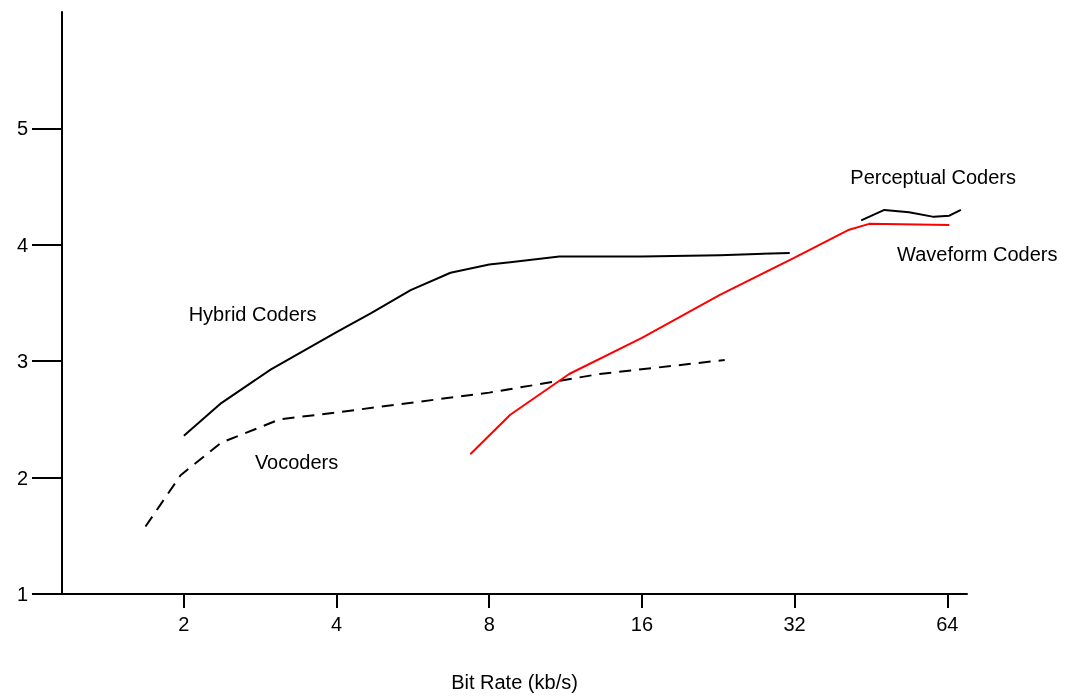  Describe the element at coordinates (337, 624) in the screenshot. I see `x-tick-label: 4` at that location.